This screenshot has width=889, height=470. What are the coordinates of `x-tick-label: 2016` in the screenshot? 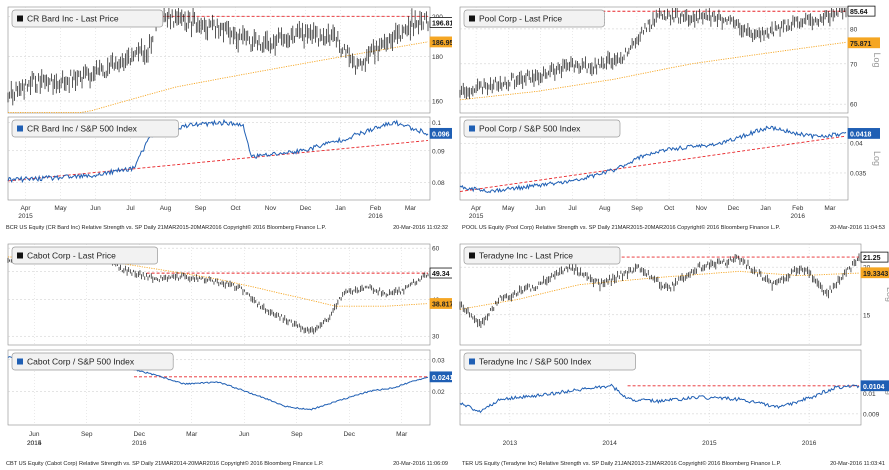 It's located at (809, 443).